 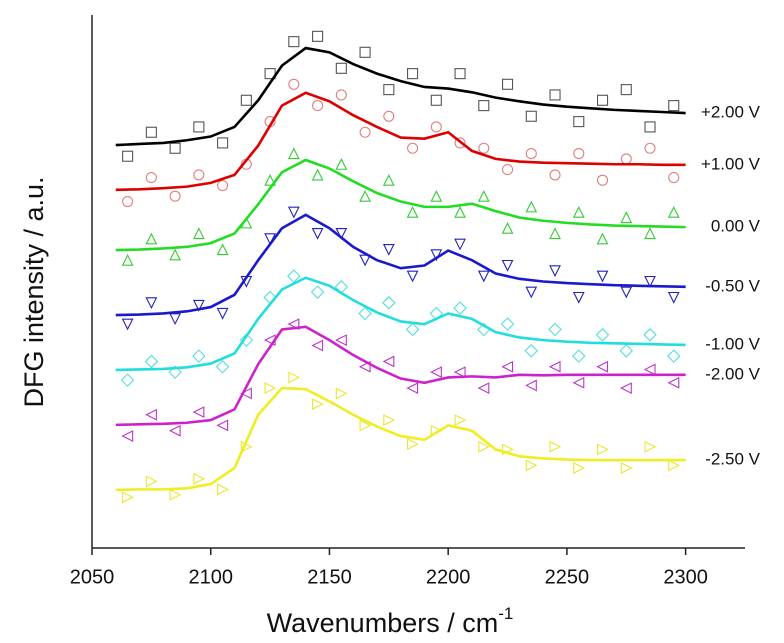 I want to click on series-label: +1.00 V, so click(x=731, y=163).